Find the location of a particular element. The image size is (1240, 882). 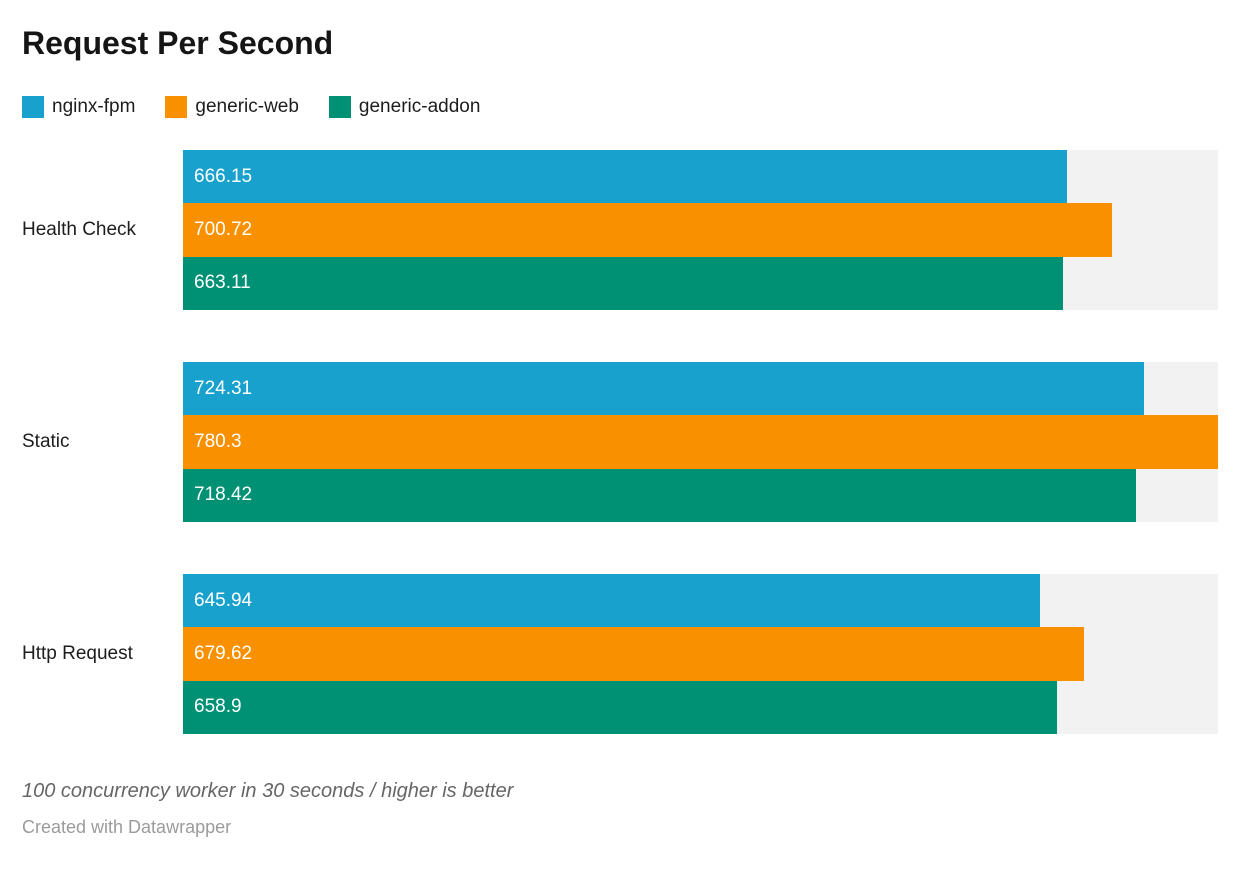

category-label: Http Request is located at coordinates (77, 653).